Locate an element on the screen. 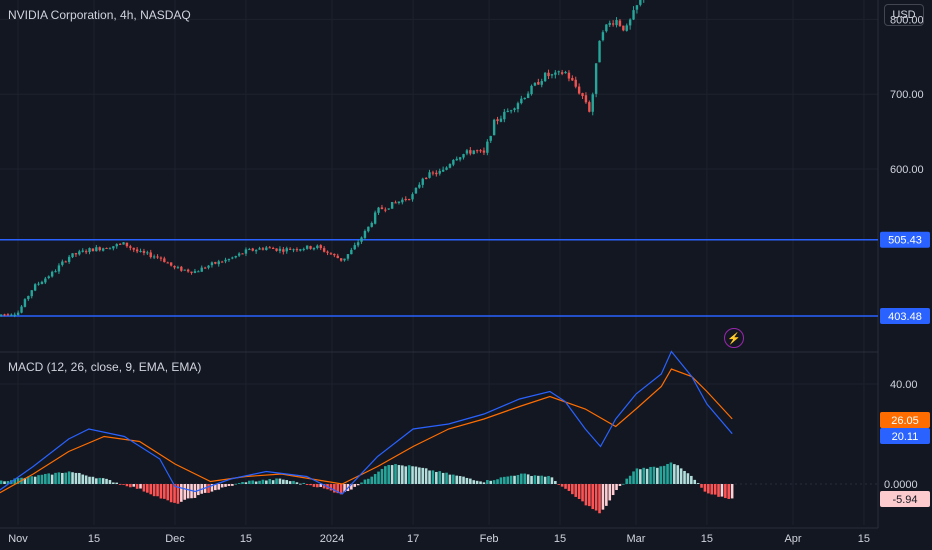 This screenshot has height=550, width=932. signal-value-badge: 26.05 is located at coordinates (905, 421).